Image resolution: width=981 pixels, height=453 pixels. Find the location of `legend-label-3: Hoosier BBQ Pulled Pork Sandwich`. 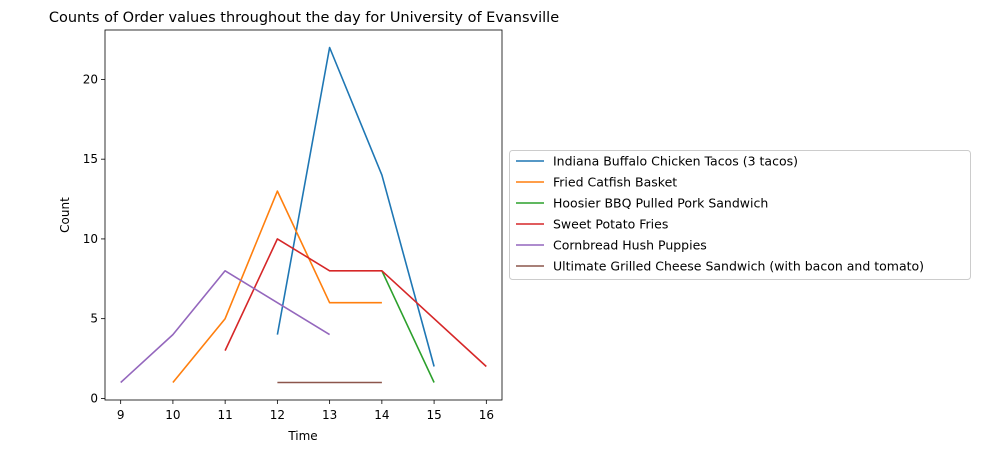

legend-label-3: Hoosier BBQ Pulled Pork Sandwich is located at coordinates (660, 203).